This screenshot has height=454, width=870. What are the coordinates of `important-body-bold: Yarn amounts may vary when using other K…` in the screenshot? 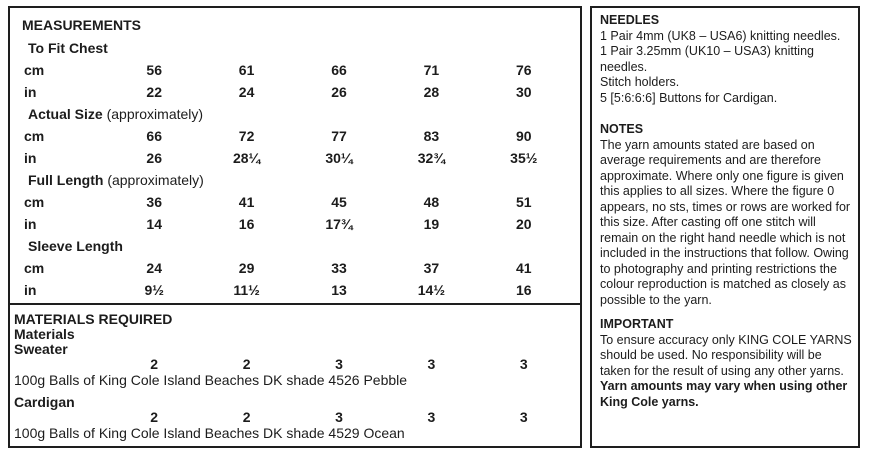 It's located at (724, 394).